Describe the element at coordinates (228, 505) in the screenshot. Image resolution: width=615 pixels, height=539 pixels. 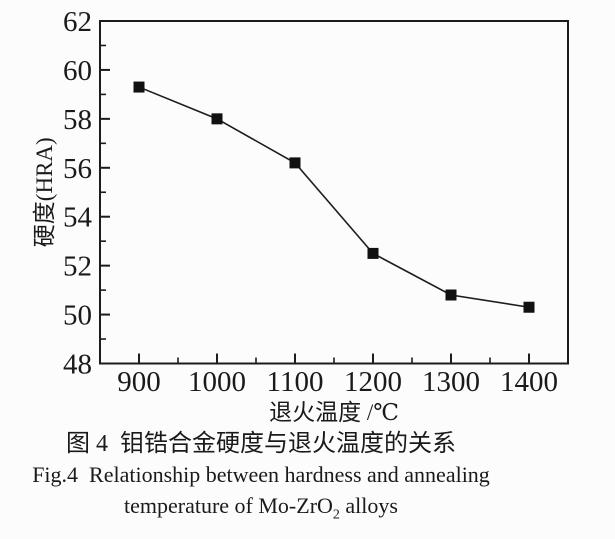
I see `caption-english-line2-pre: temperature of Mo-ZrO` at that location.